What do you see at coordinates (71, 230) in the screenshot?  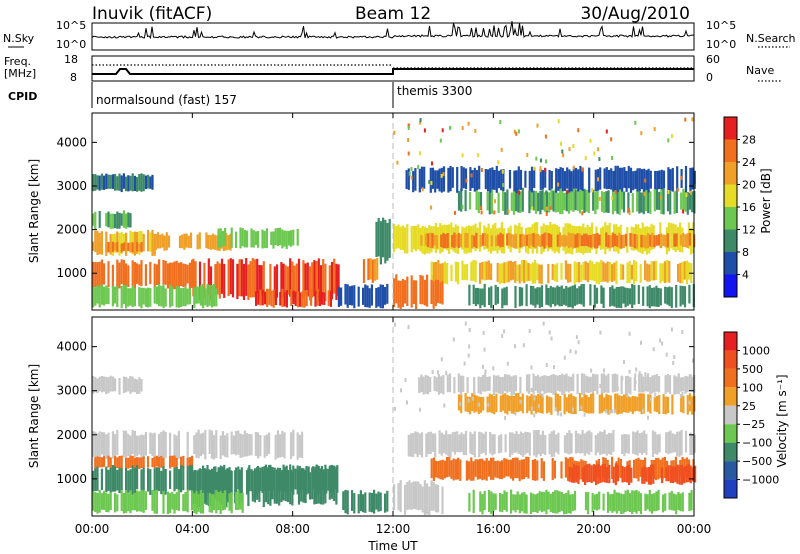 I see `y-tick-label: 2000` at bounding box center [71, 230].